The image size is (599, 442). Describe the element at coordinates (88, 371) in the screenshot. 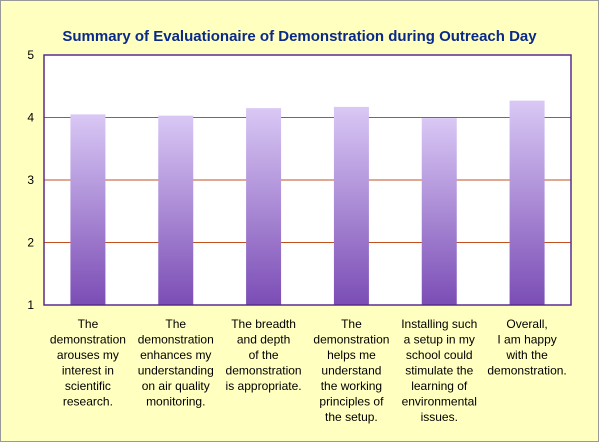

I see `x-category-label: interest in` at that location.